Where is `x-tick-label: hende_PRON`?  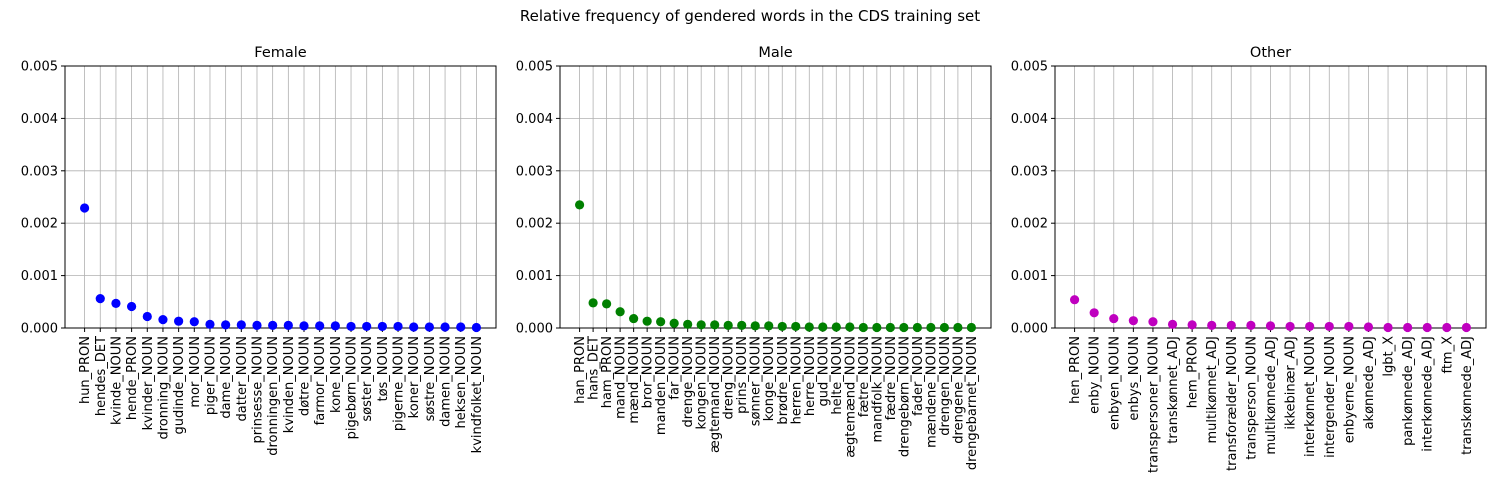 x-tick-label: hende_PRON is located at coordinates (132, 378).